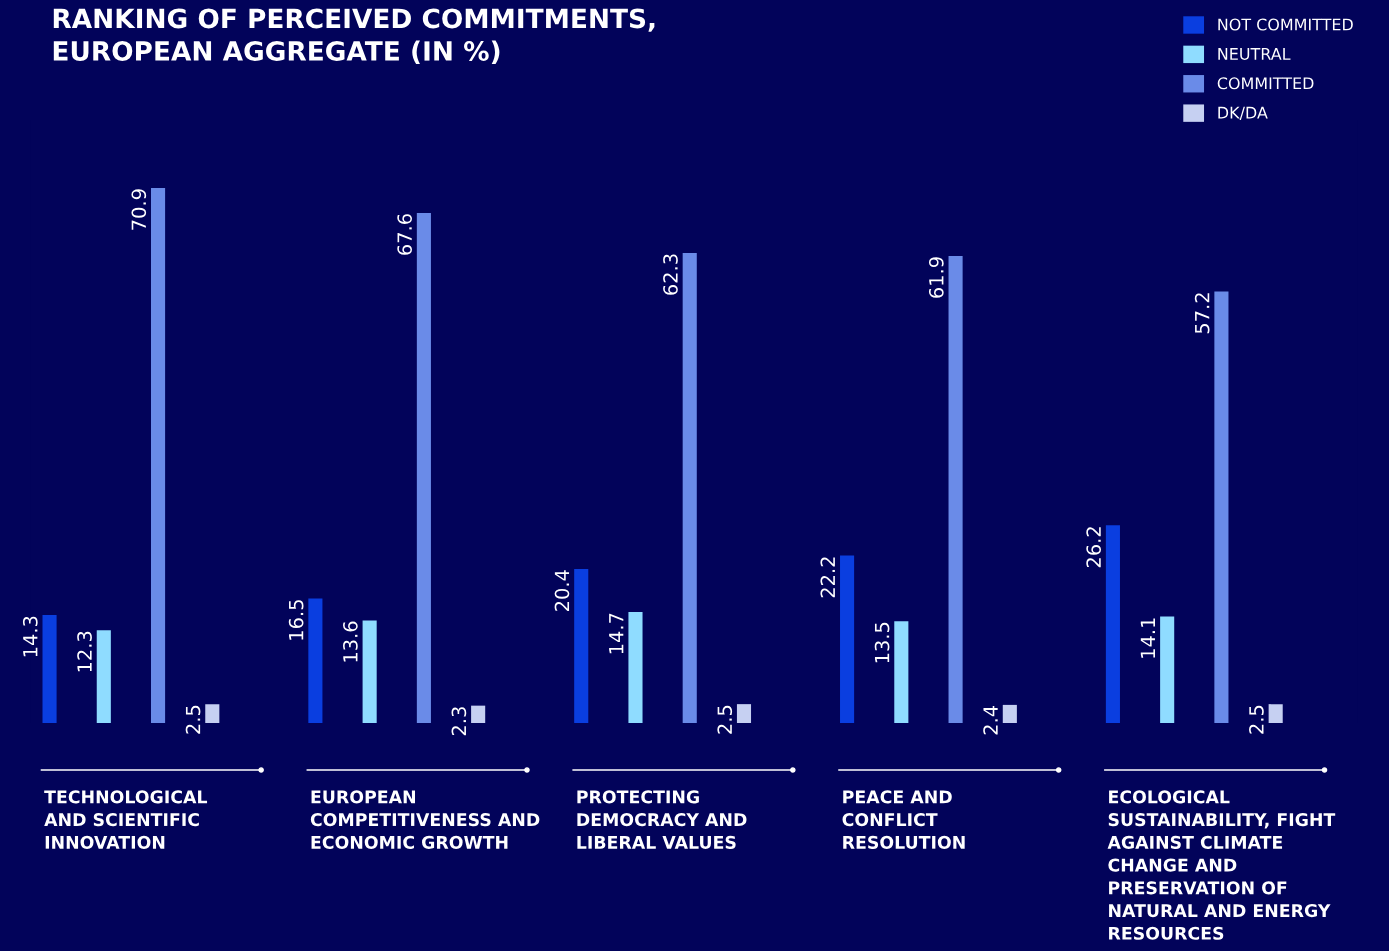 The height and width of the screenshot is (951, 1389). I want to click on legend-label: NEUTRAL, so click(1254, 54).